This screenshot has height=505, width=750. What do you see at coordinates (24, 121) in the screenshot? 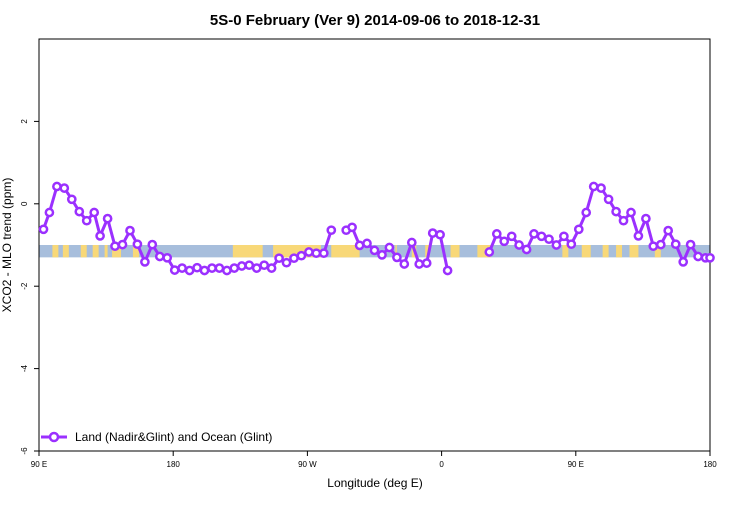
I see `y-tick-label: 2` at bounding box center [24, 121].